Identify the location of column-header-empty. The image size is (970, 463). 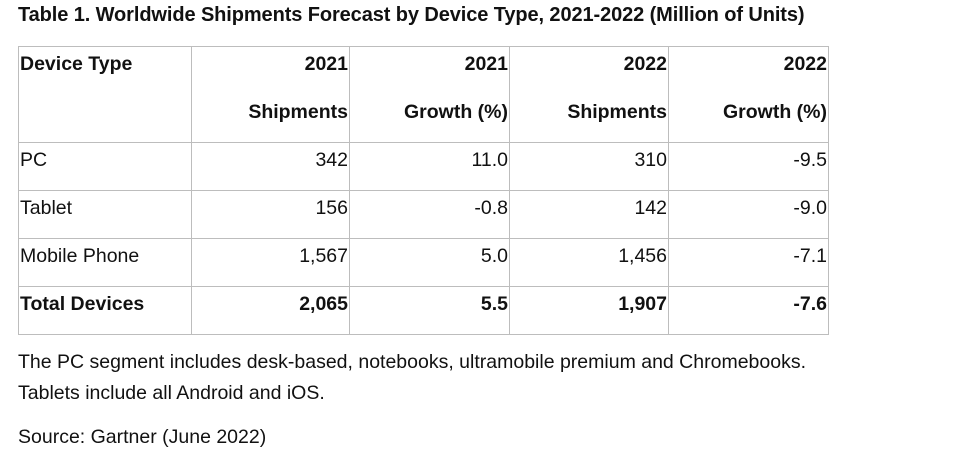
(105, 118).